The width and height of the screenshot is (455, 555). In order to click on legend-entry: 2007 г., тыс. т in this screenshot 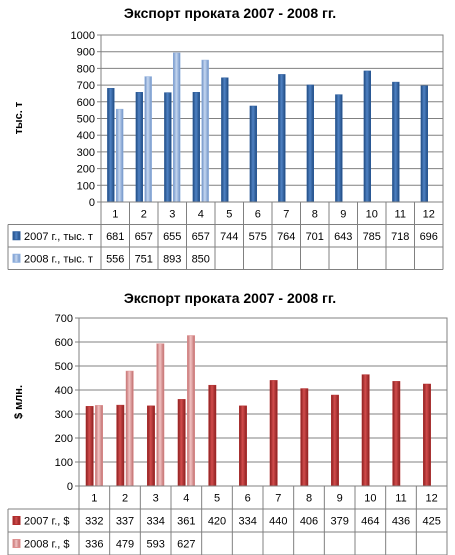, I will do `click(58, 237)`.